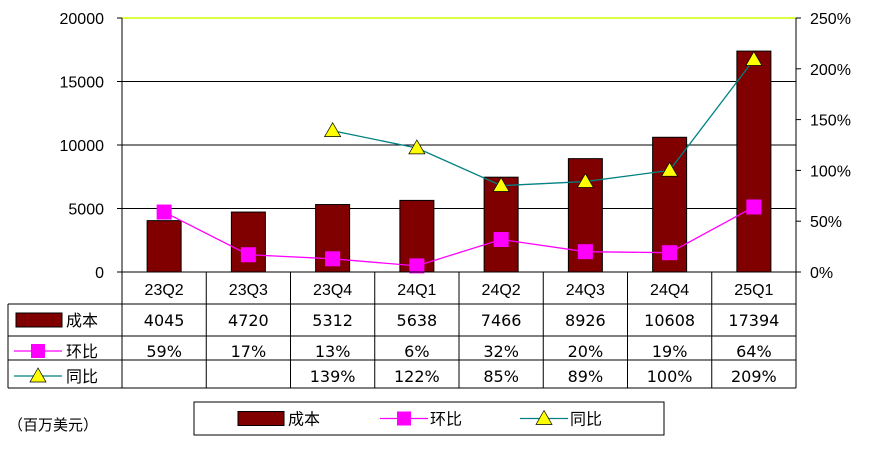 This screenshot has height=456, width=880. Describe the element at coordinates (501, 224) in the screenshot. I see `bar-24Q2` at that location.